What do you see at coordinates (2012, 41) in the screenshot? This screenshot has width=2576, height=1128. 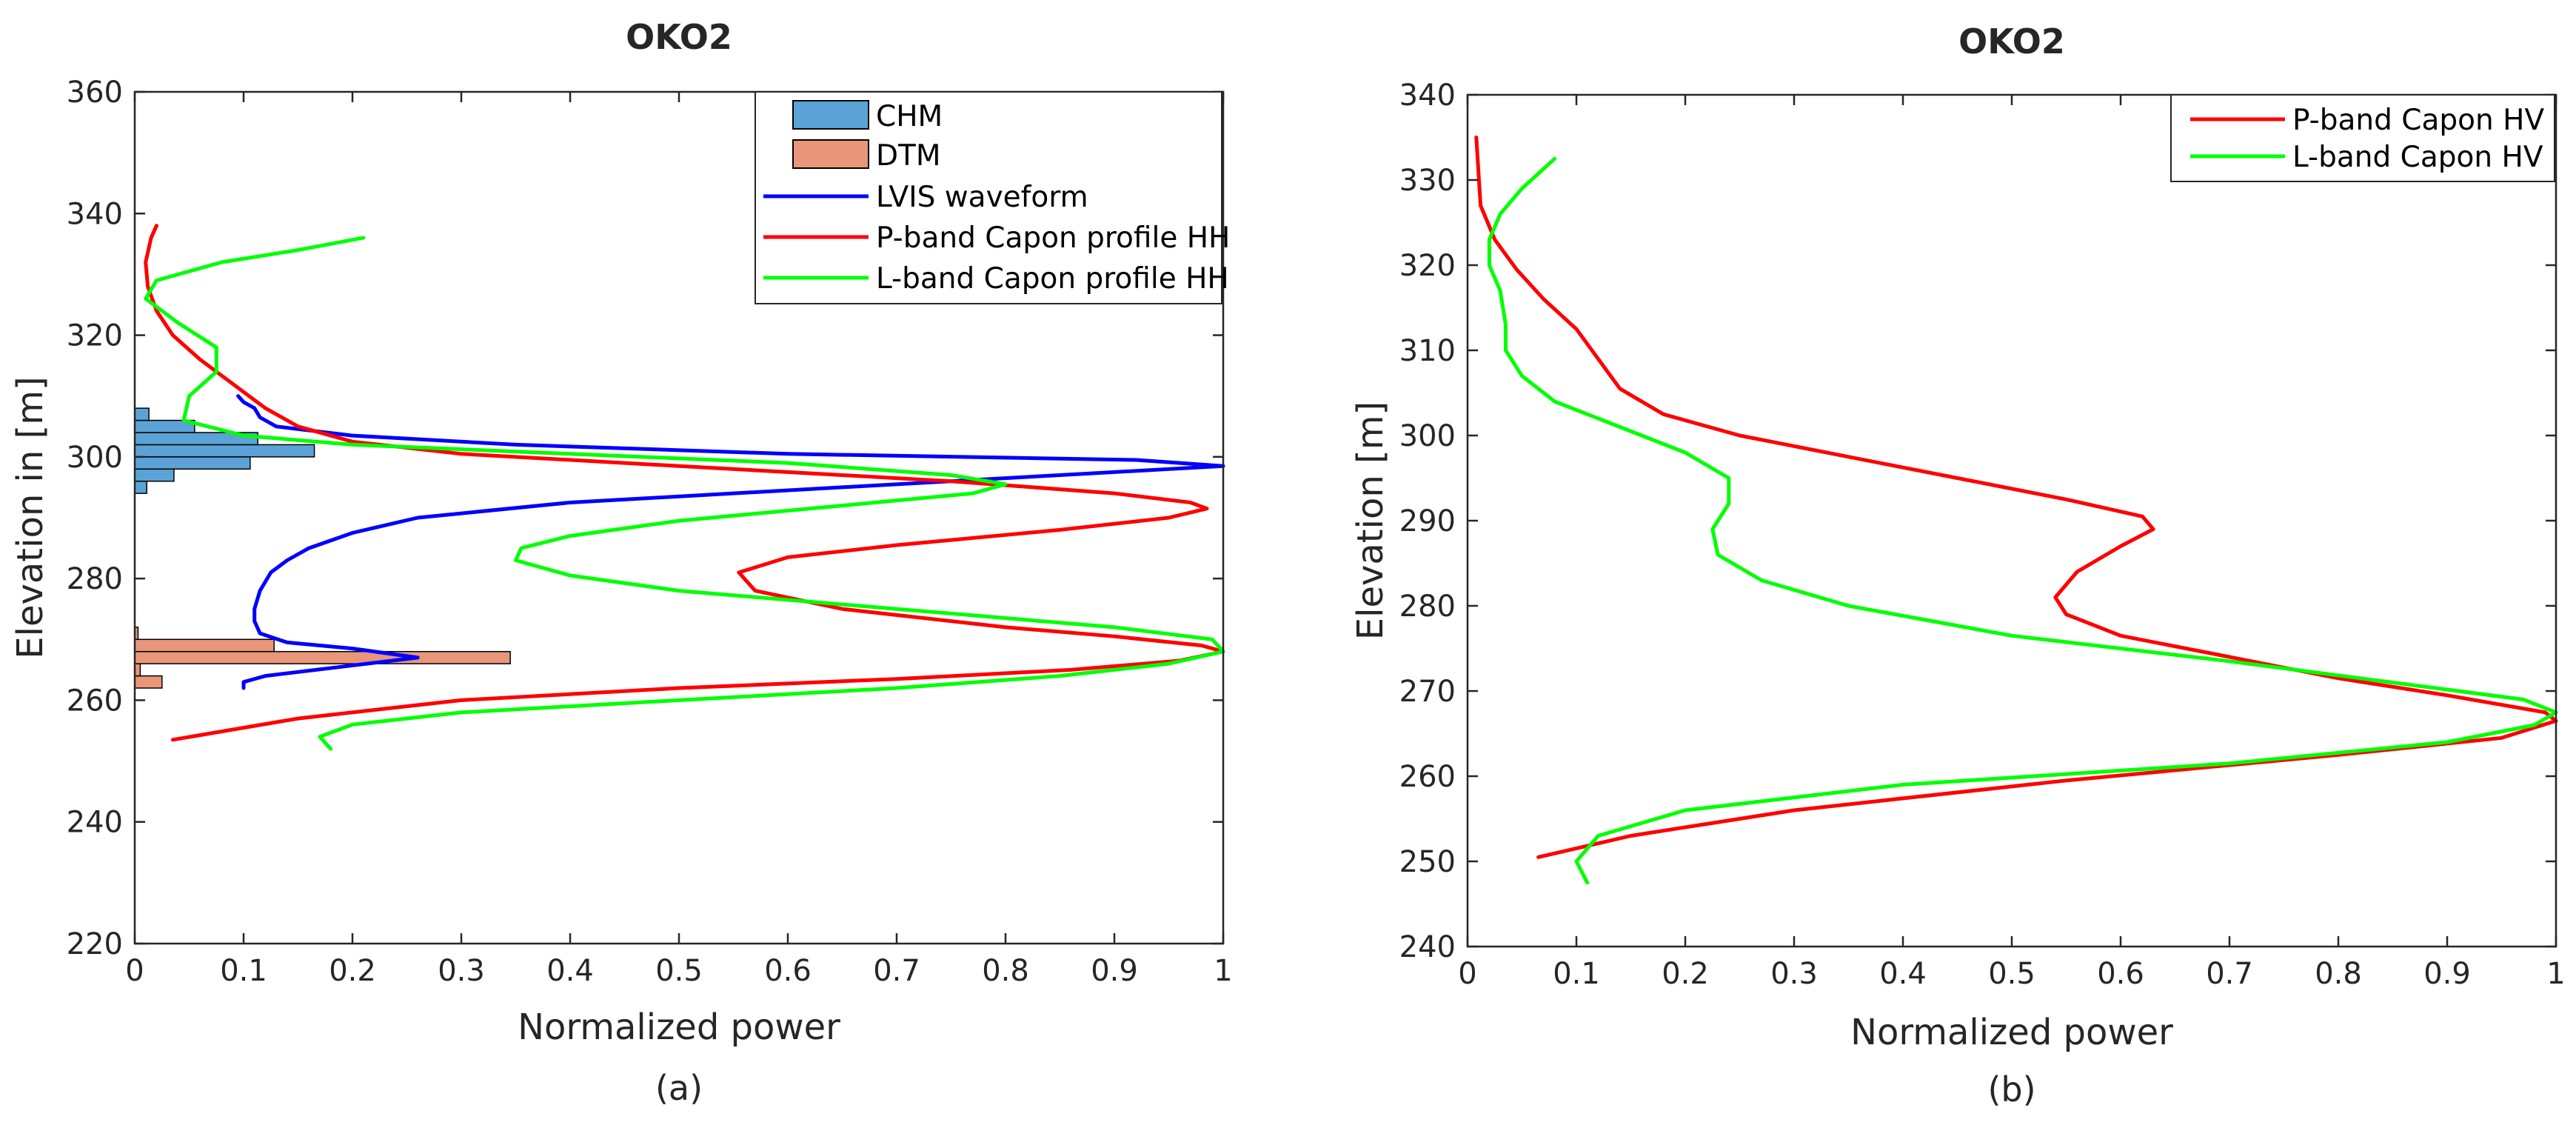 I see `title-b: OKO2` at bounding box center [2012, 41].